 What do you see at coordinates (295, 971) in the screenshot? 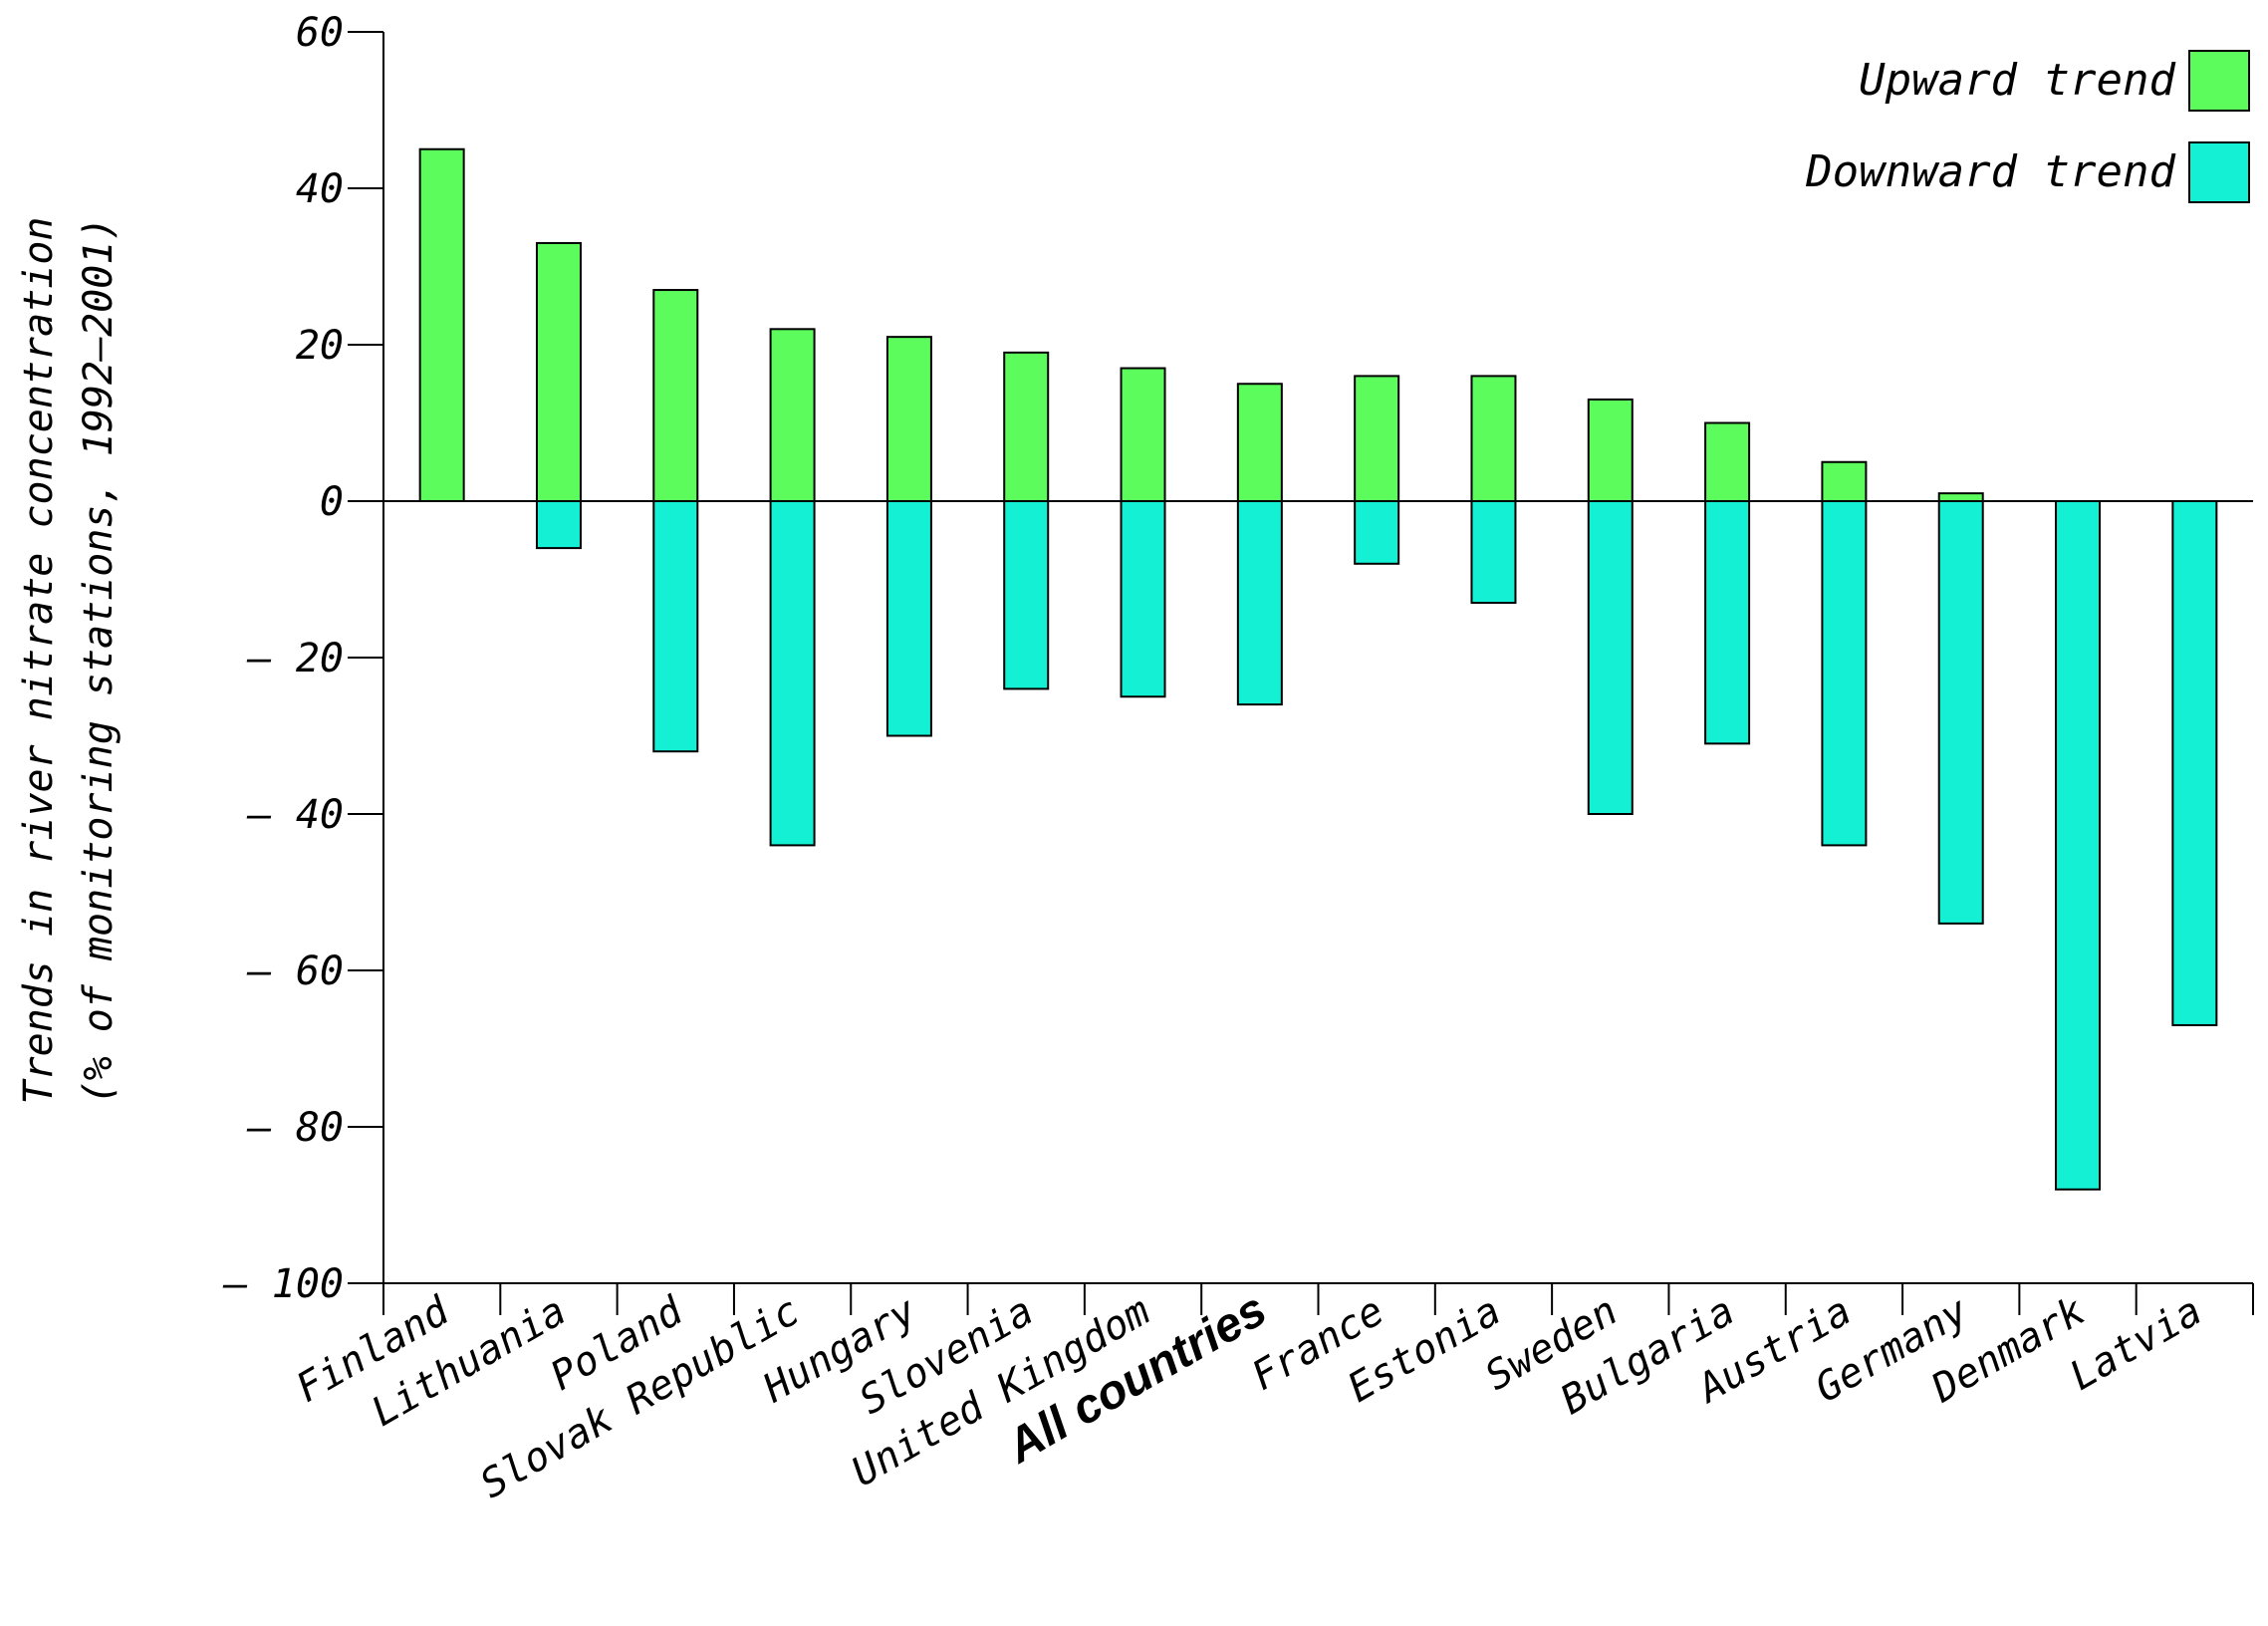
I see `y-tick-label: – 60` at bounding box center [295, 971].